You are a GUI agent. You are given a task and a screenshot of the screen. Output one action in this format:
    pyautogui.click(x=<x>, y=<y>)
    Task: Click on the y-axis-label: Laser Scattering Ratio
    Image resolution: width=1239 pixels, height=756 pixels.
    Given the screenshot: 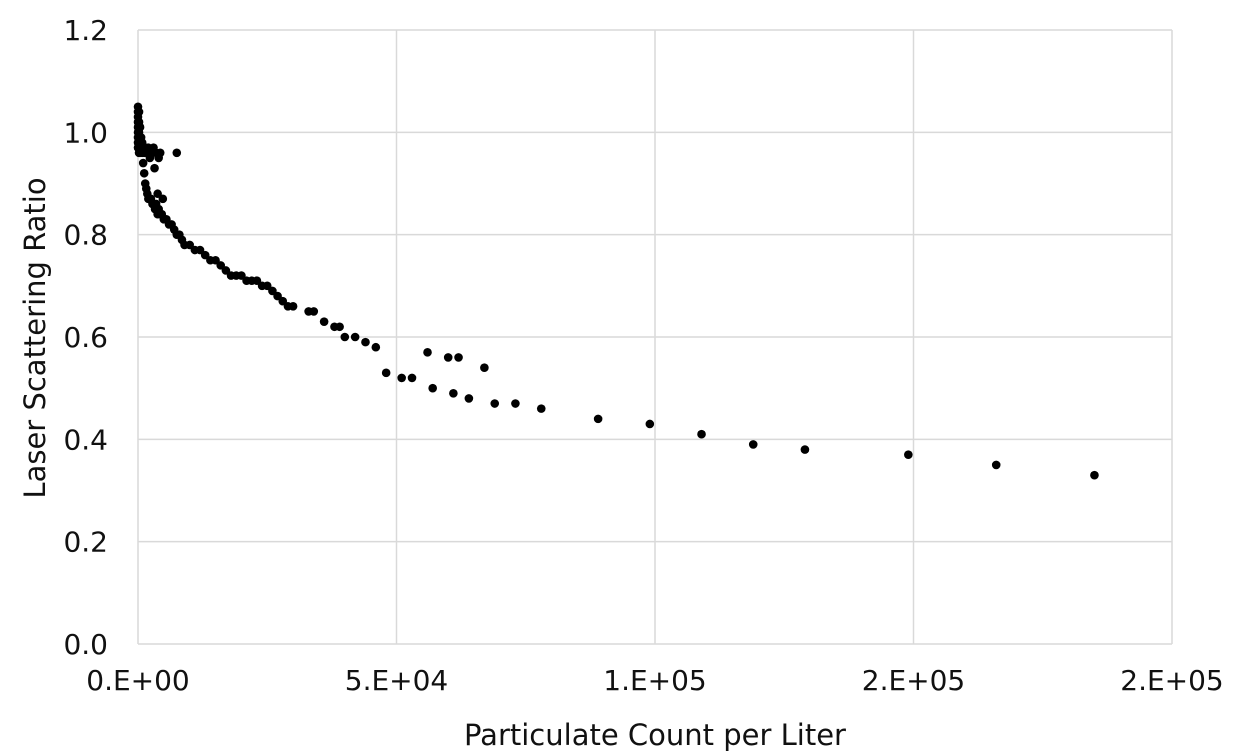 What is the action you would take?
    pyautogui.click(x=35, y=337)
    